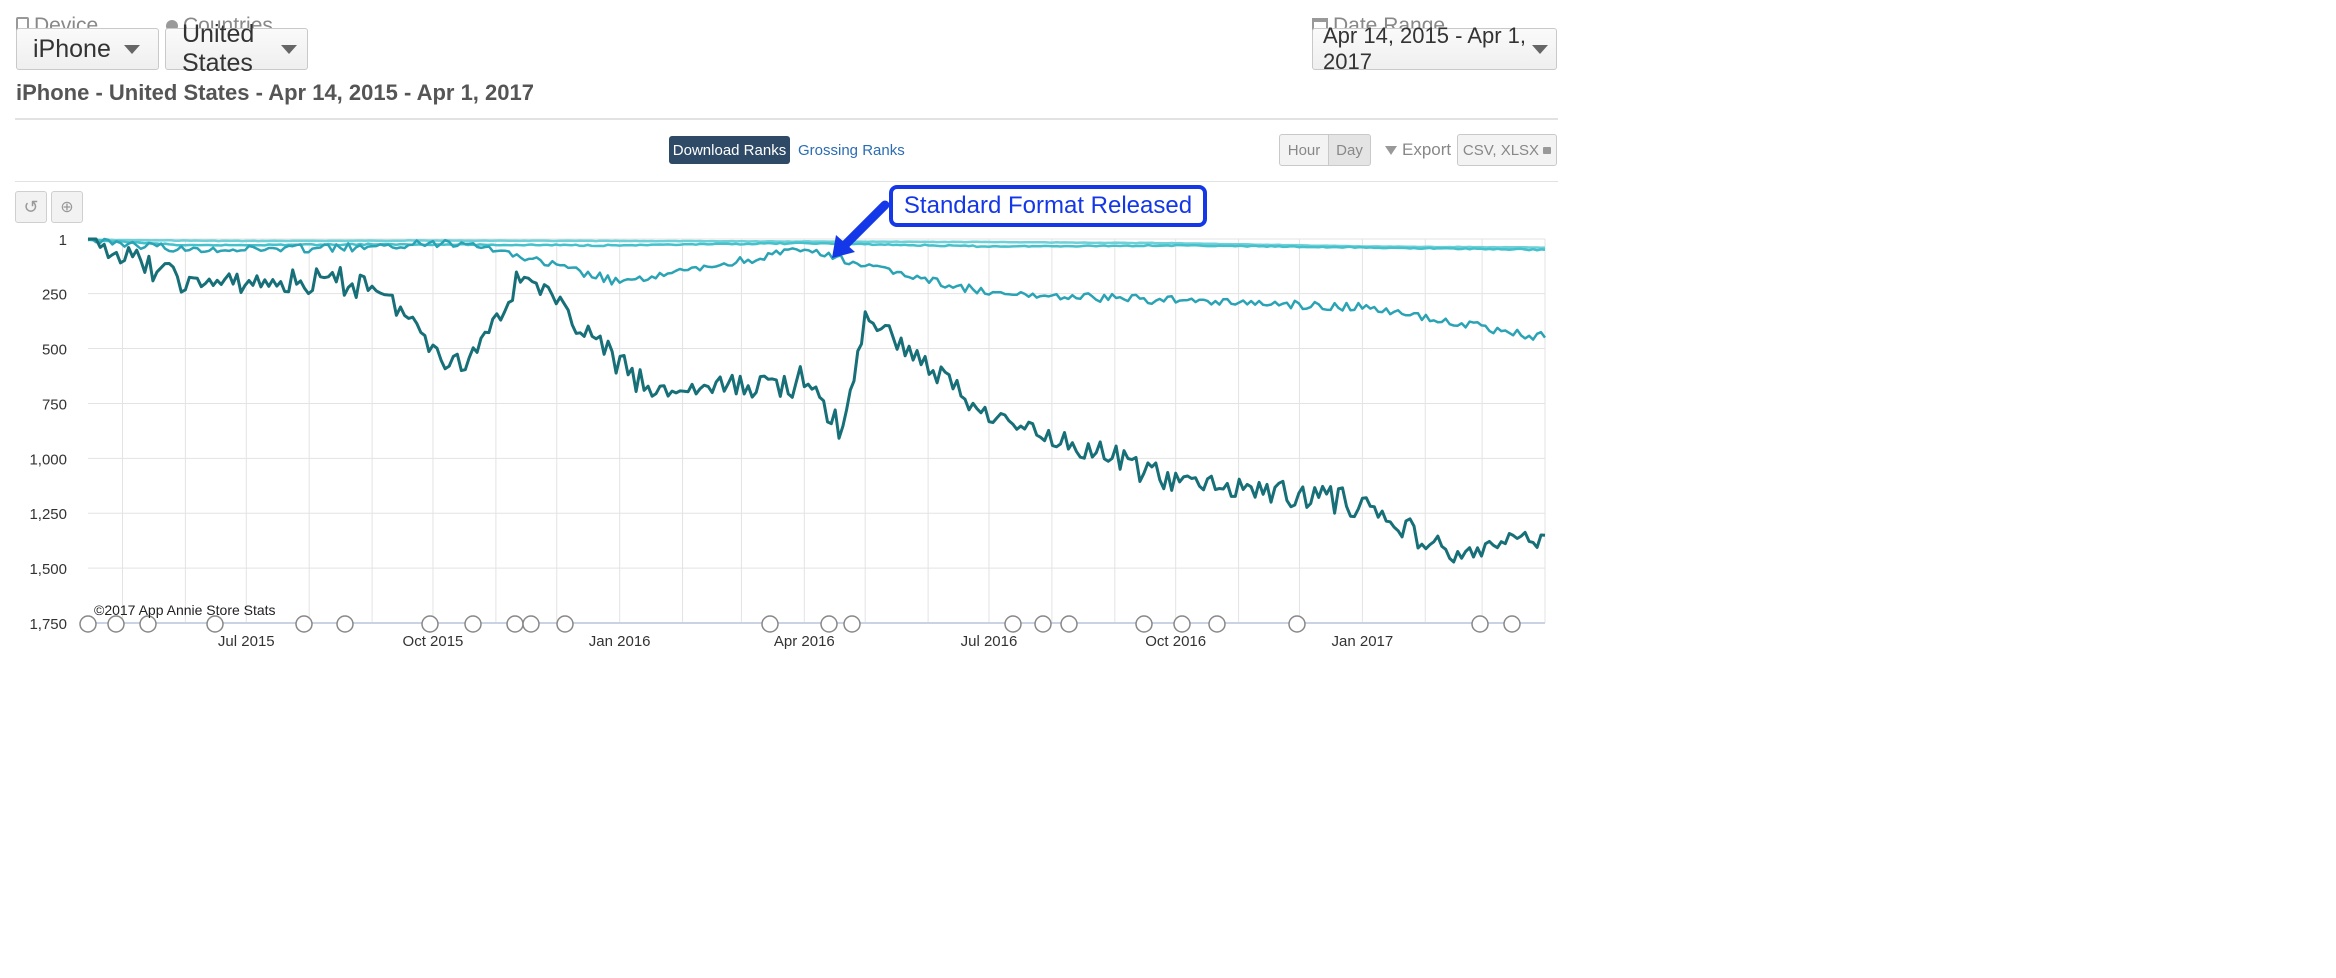 The height and width of the screenshot is (978, 2336). What do you see at coordinates (54, 404) in the screenshot?
I see `y-tick-label: 750` at bounding box center [54, 404].